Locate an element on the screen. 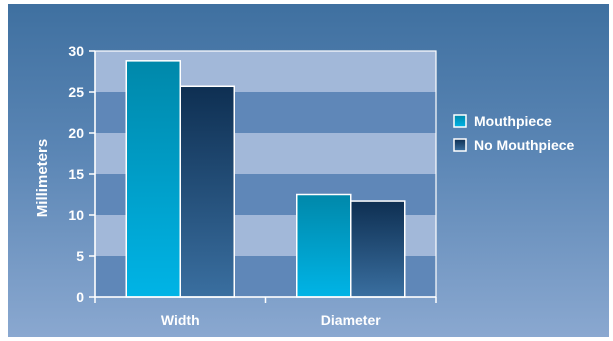 This screenshot has width=613, height=341. y-tick-labels: 0 5 10 15 20 25 30 is located at coordinates (76, 174).